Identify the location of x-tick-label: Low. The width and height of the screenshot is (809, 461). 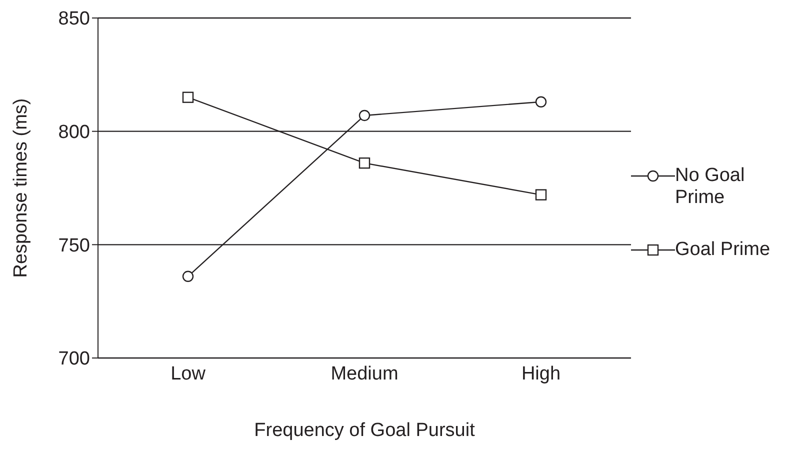
(188, 373).